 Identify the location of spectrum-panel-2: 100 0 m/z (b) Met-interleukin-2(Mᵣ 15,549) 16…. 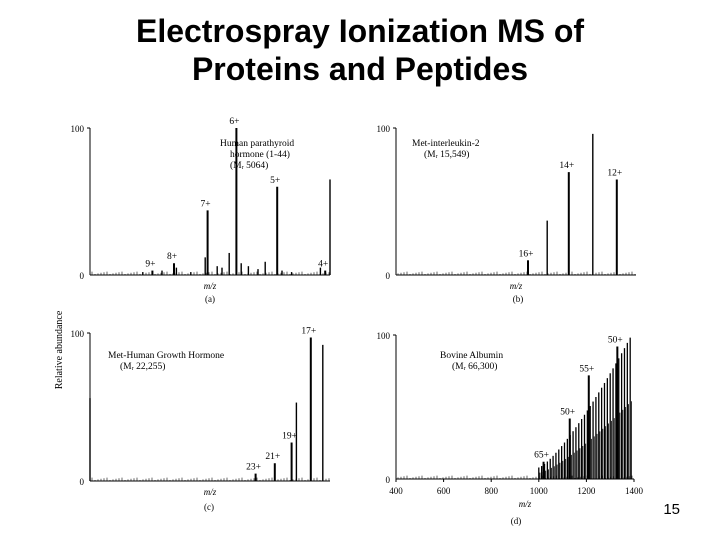
(506, 214).